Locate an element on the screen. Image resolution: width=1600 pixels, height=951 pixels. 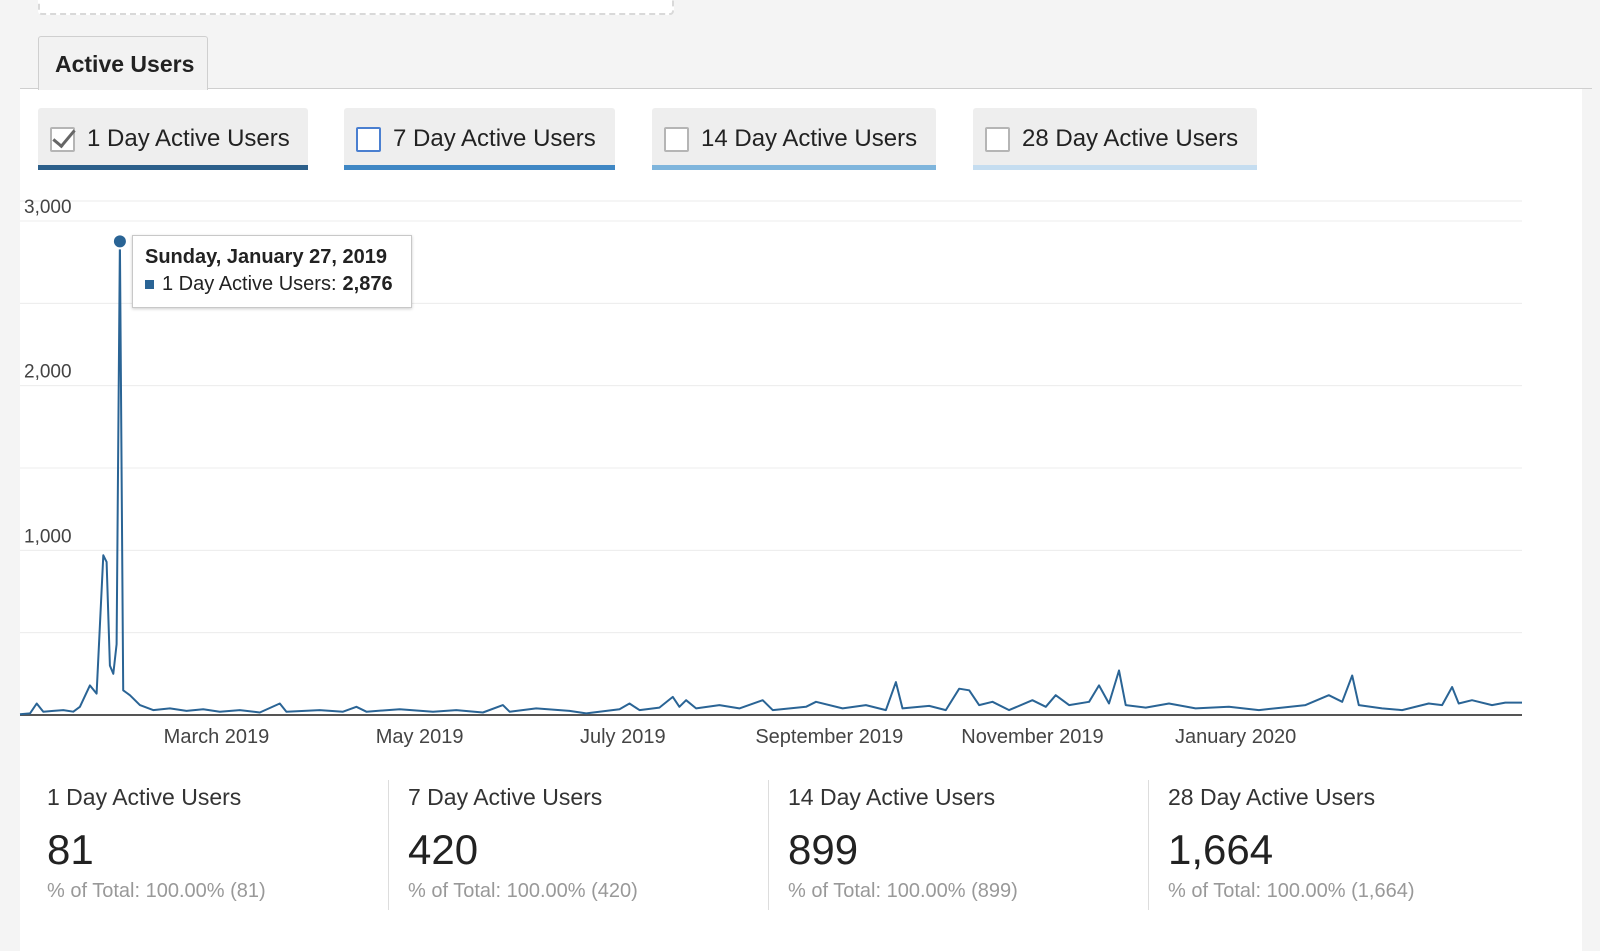
highlight-point is located at coordinates (119, 241).